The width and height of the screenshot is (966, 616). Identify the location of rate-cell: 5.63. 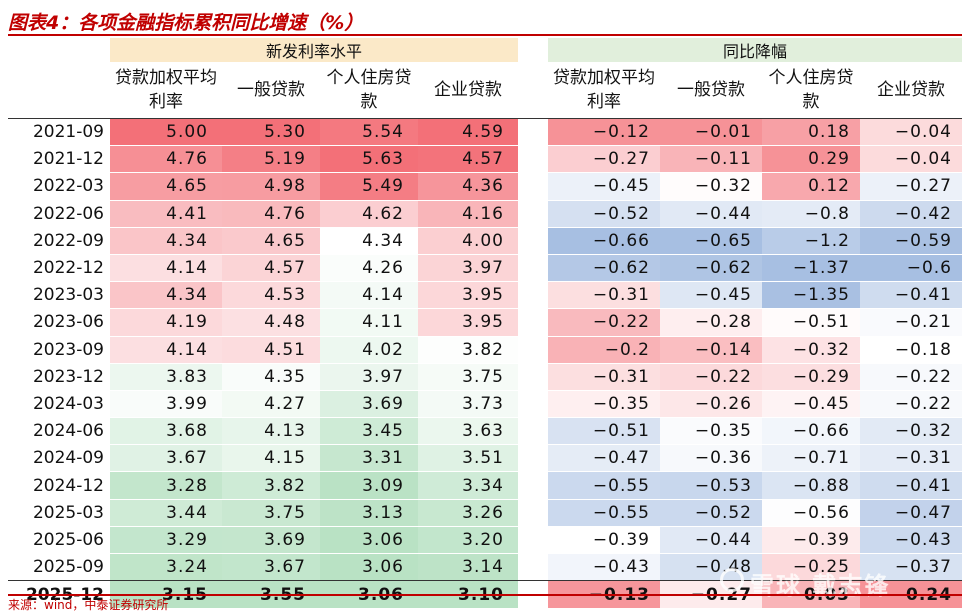
(369, 159).